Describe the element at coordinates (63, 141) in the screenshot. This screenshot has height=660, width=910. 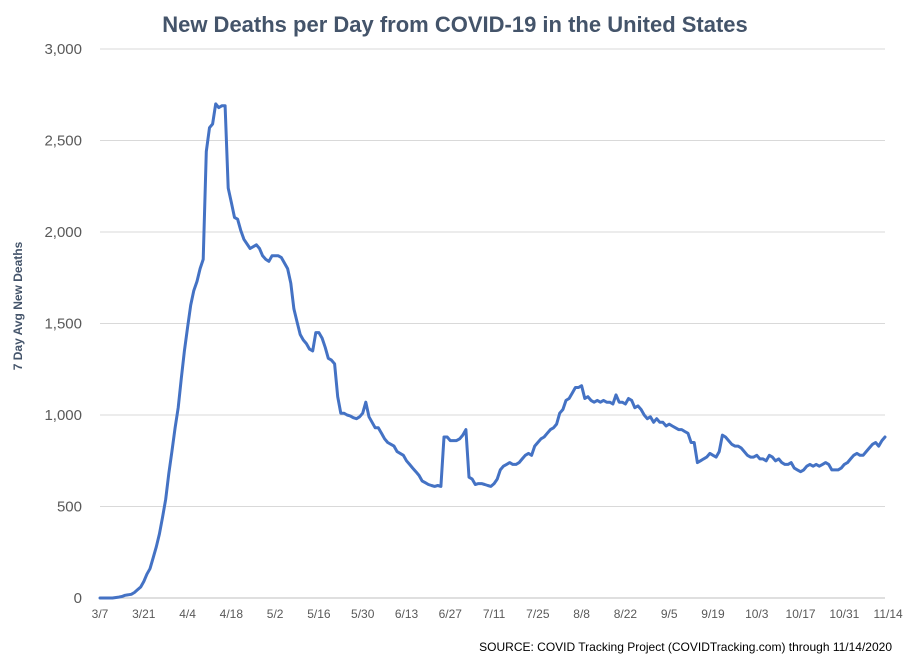
I see `y-tick-label: 2,500` at that location.